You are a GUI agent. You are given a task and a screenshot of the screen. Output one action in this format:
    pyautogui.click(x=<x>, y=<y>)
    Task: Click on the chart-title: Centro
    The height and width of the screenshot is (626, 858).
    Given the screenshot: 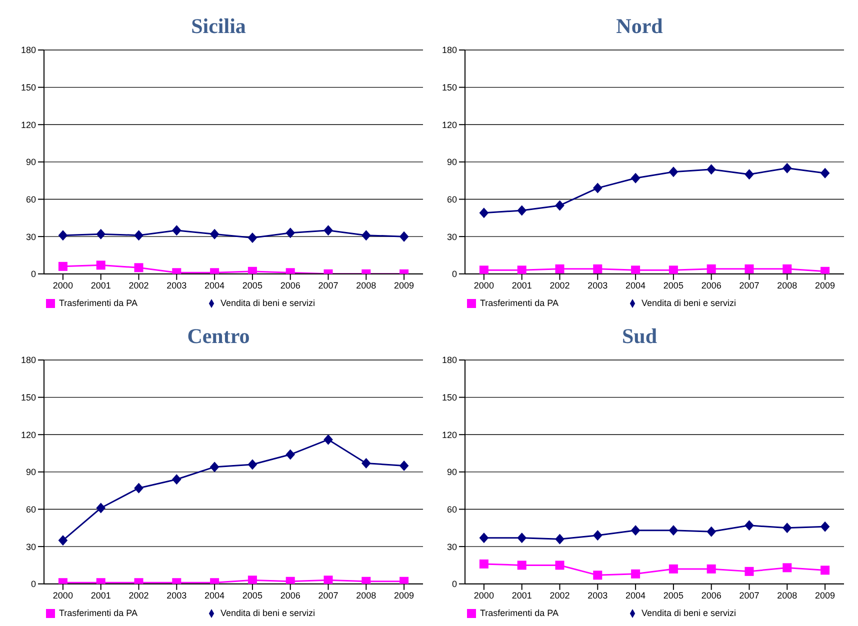 What is the action you would take?
    pyautogui.click(x=218, y=336)
    